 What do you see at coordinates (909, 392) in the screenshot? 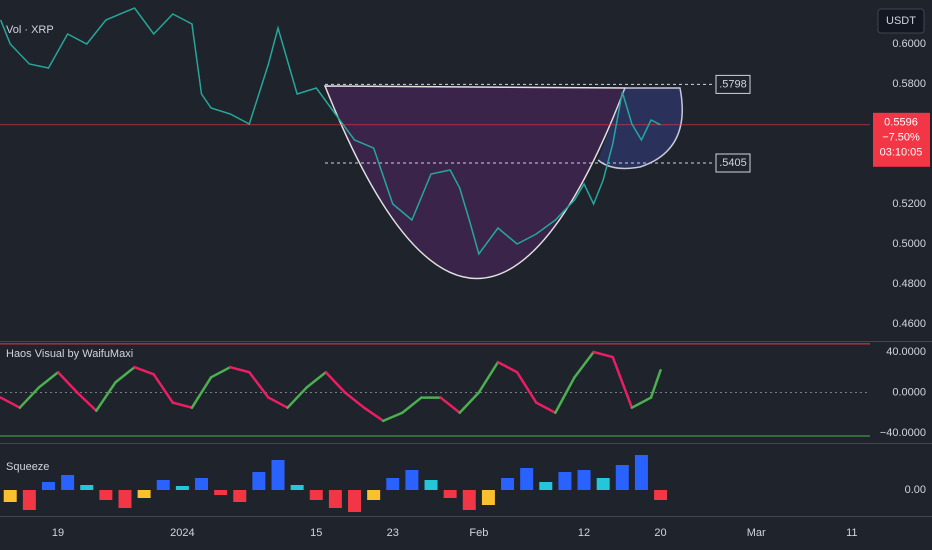
I see `y-tick-label: 0.0000` at bounding box center [909, 392].